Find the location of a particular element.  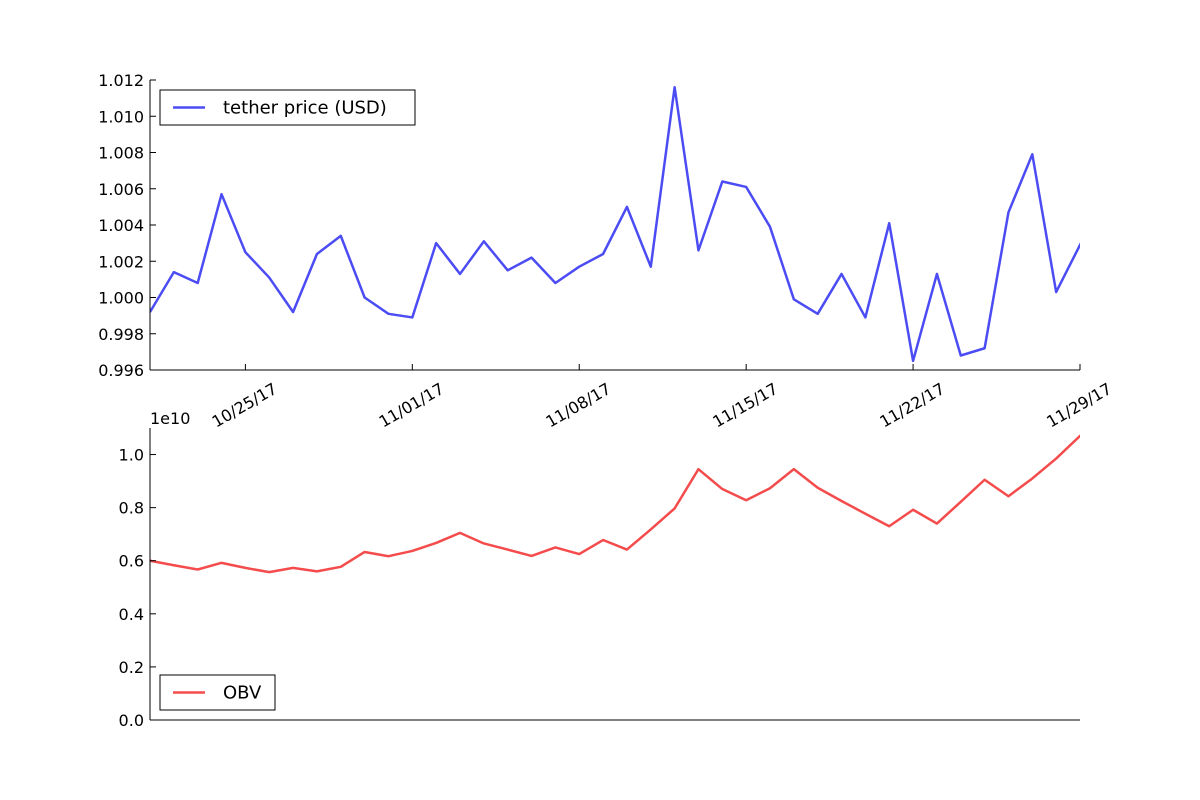

price-ytick-label: 0.996 is located at coordinates (121, 370).